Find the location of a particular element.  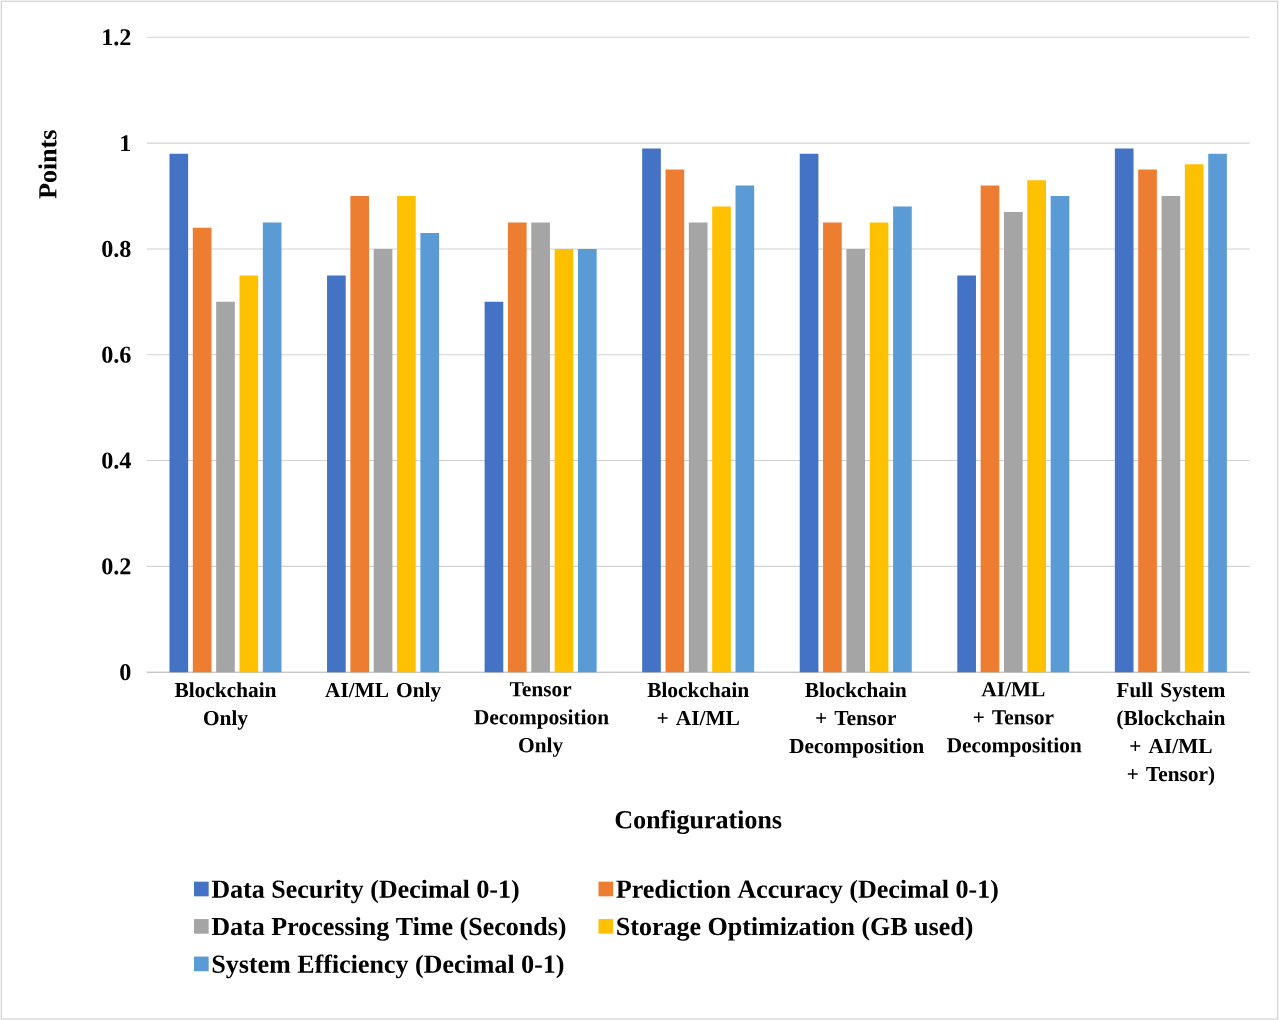

y-tick-label: 0 is located at coordinates (125, 672).